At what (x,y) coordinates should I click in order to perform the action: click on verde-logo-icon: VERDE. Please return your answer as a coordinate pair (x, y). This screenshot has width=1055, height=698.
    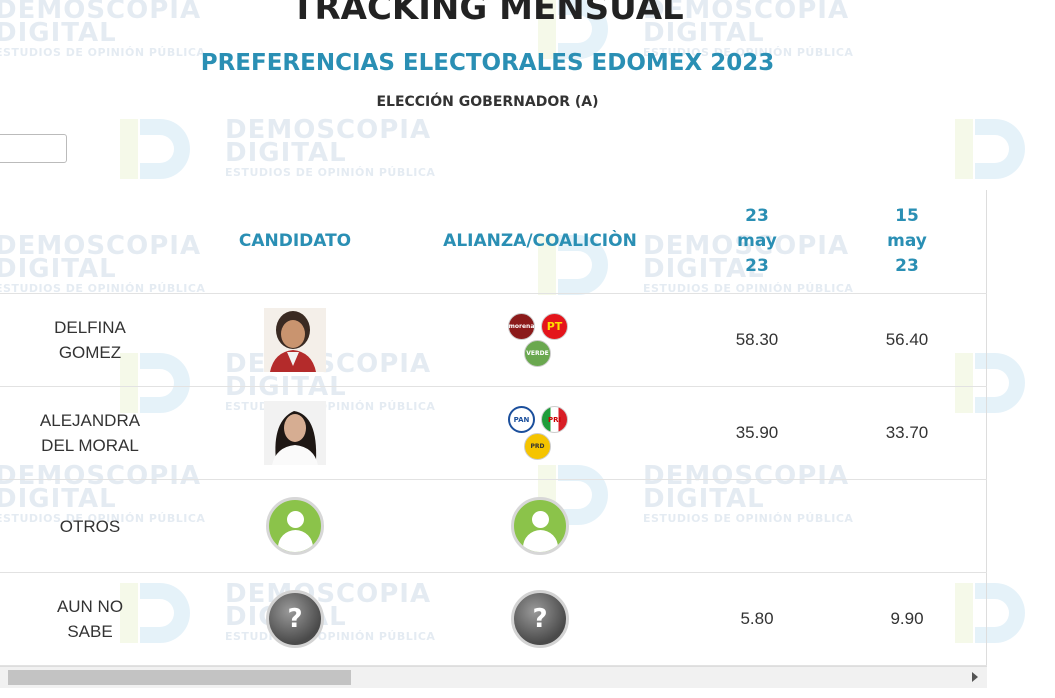
    Looking at the image, I should click on (537, 353).